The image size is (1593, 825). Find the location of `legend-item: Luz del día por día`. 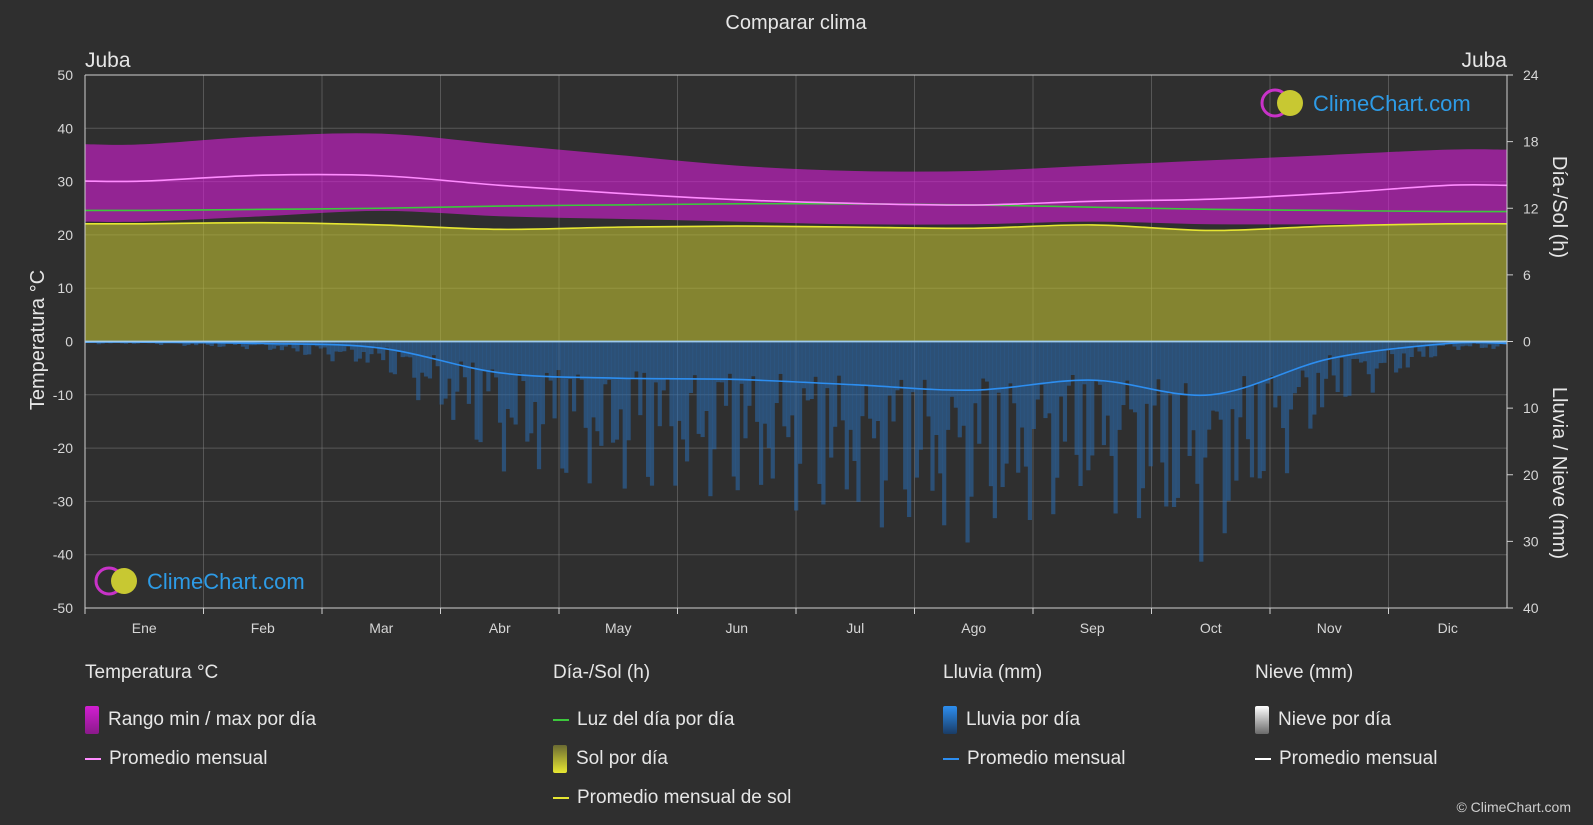

legend-item: Luz del día por día is located at coordinates (672, 719).